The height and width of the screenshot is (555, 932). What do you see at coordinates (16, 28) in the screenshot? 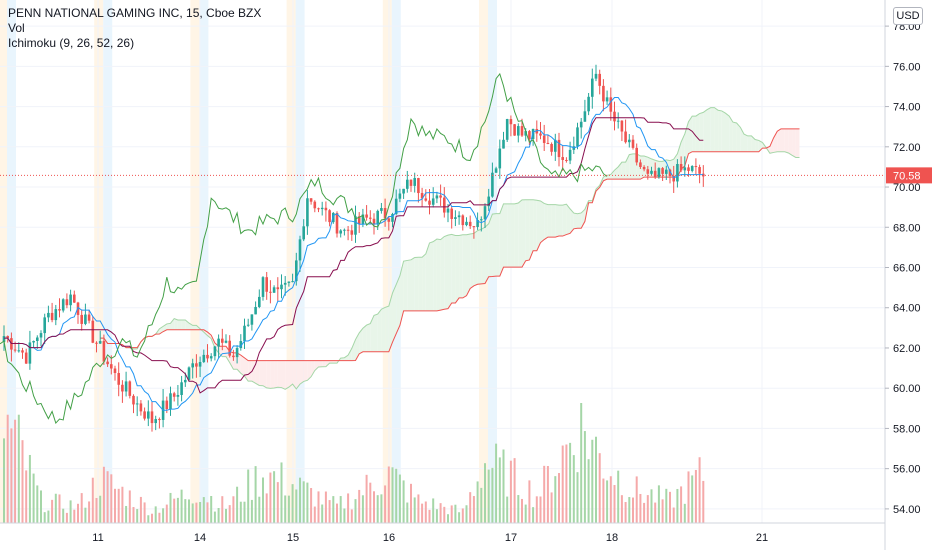
I see `volume-indicator-label: Vol` at bounding box center [16, 28].